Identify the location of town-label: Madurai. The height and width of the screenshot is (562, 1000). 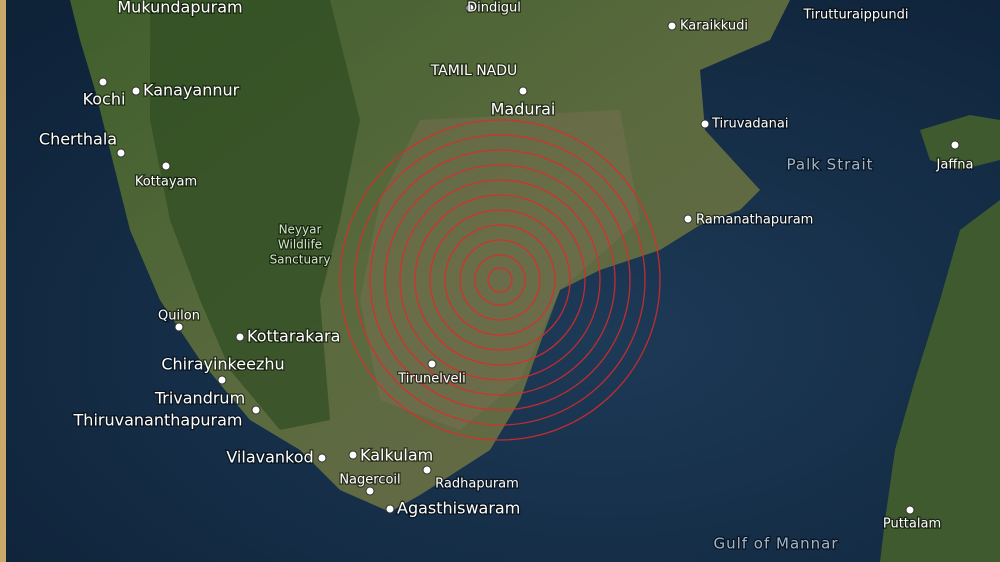
(523, 109).